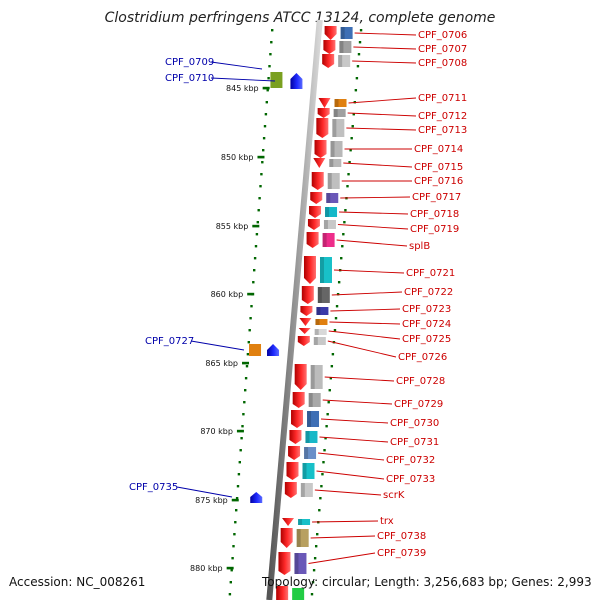 This screenshot has height=600, width=600. Describe the element at coordinates (442, 130) in the screenshot. I see `gene-label: CPF_0713` at that location.